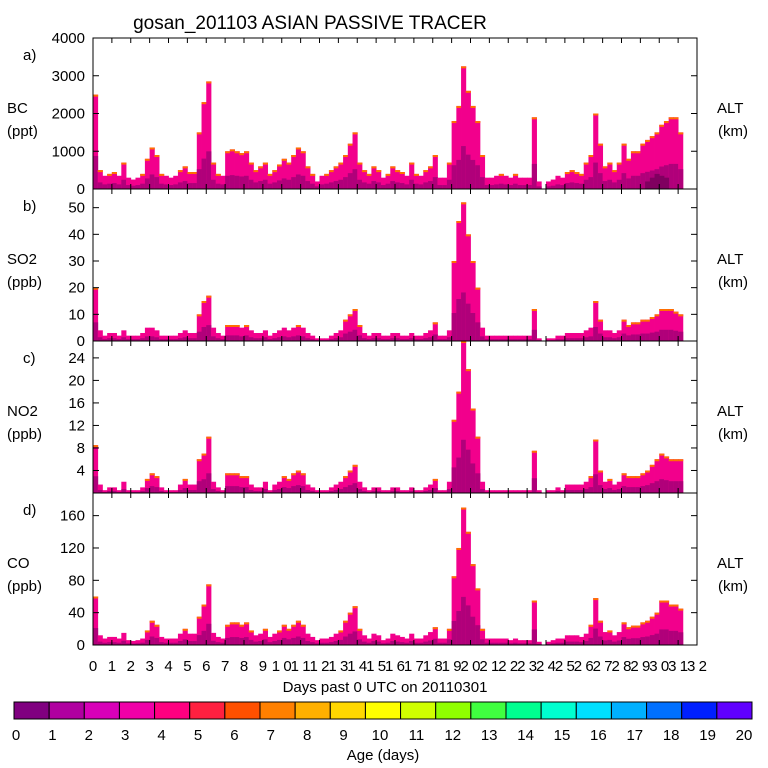  What do you see at coordinates (187, 666) in the screenshot?
I see `x-tick-label: 5` at bounding box center [187, 666].